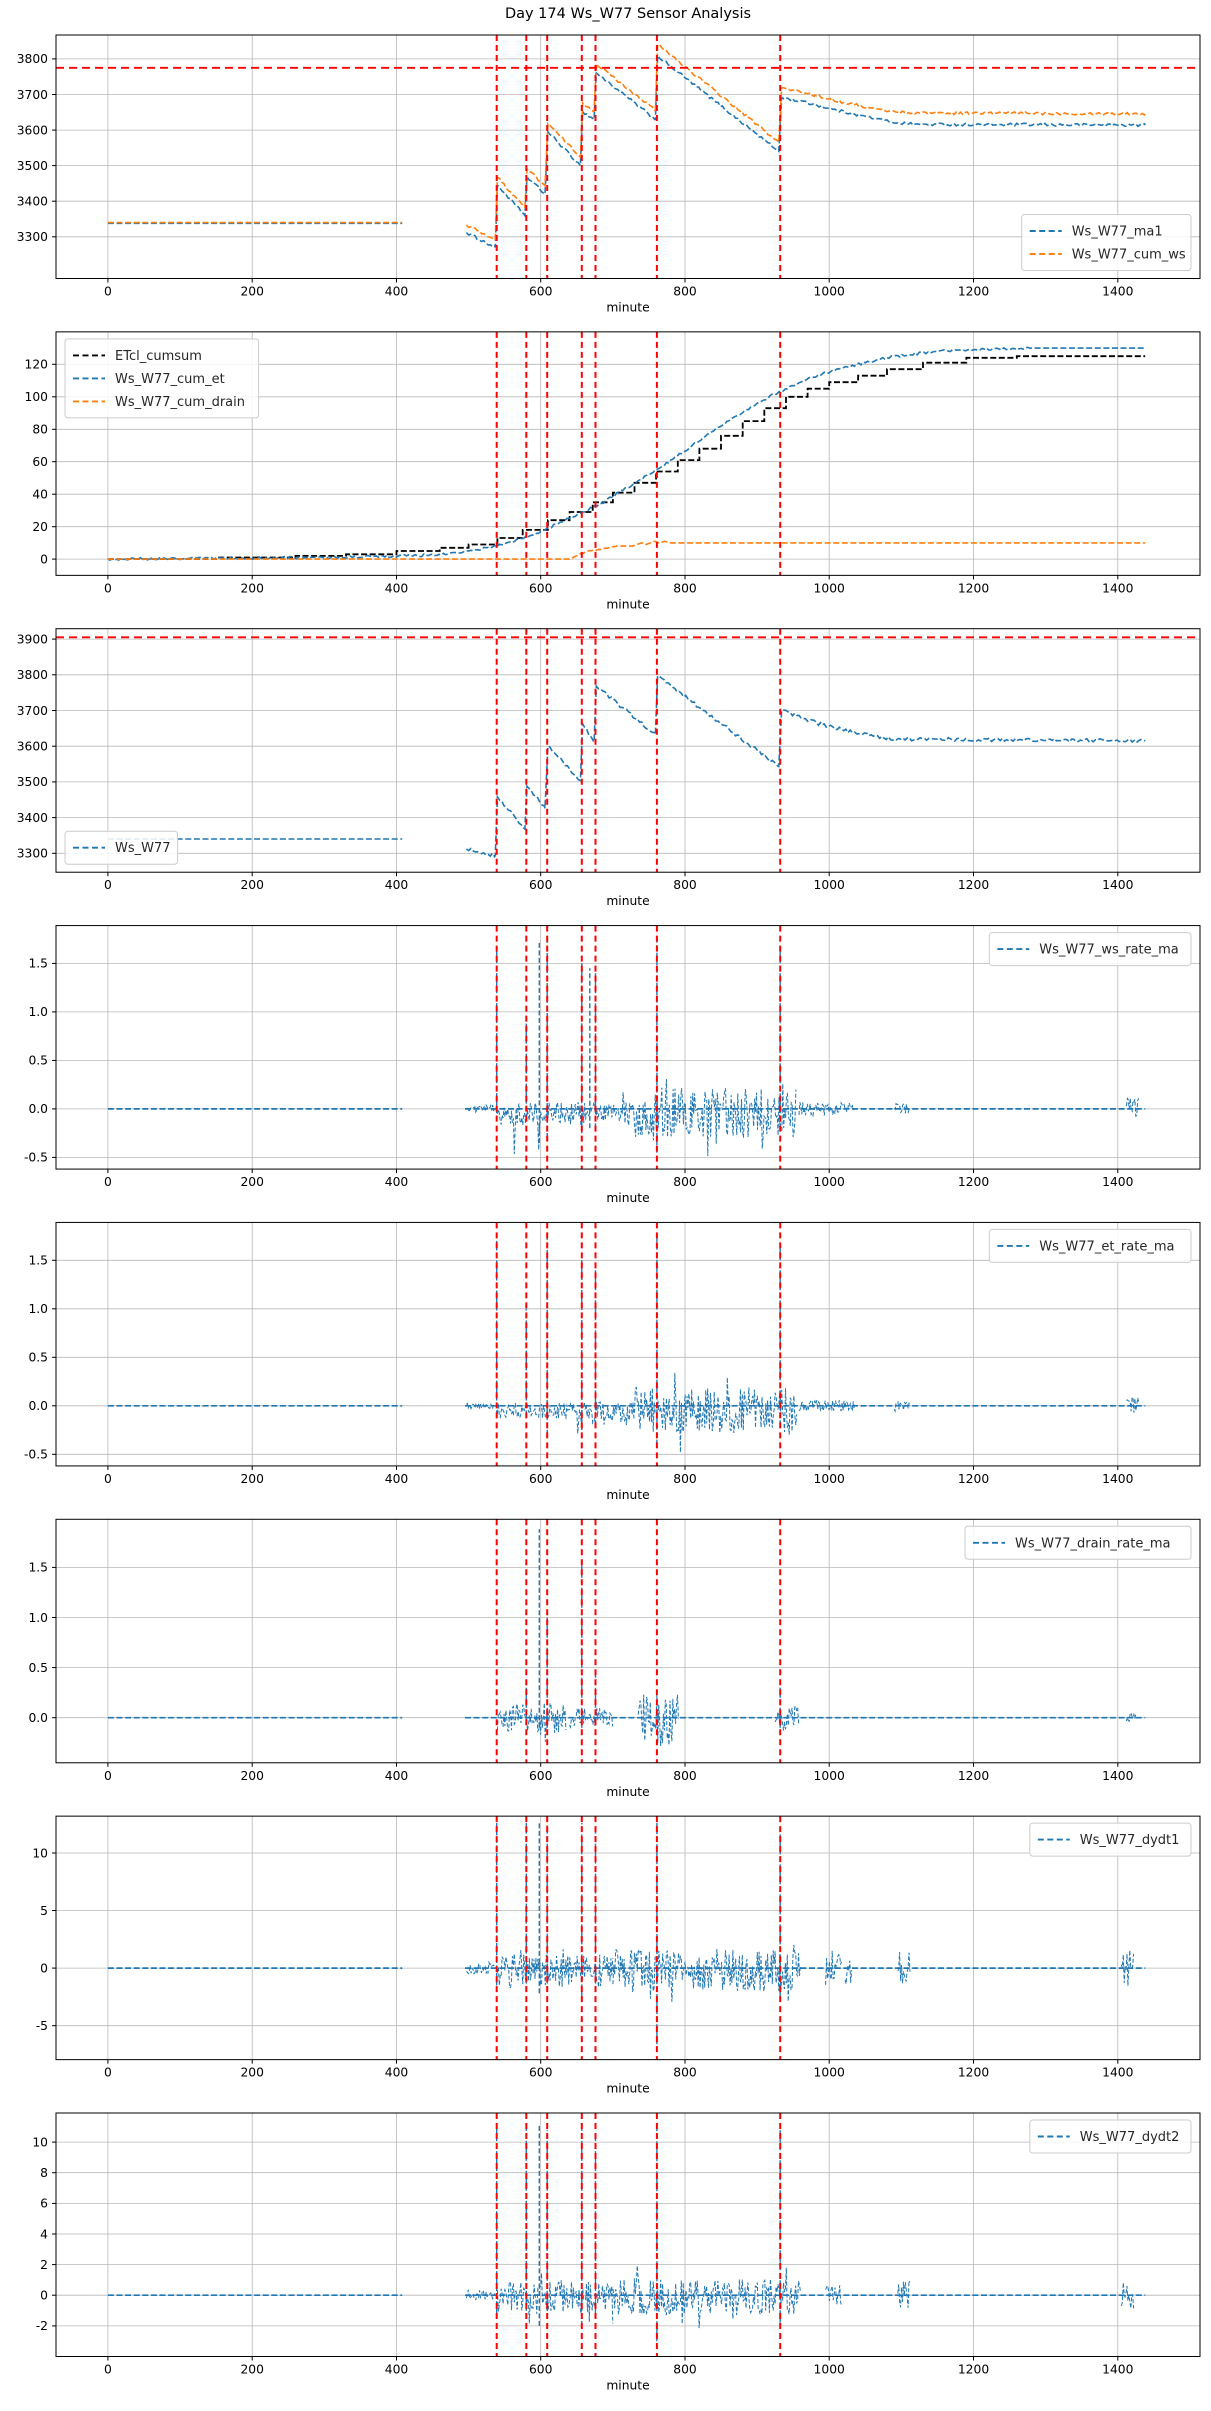 This screenshot has width=1211, height=2411. I want to click on y-tick-label: 2, so click(44, 2265).